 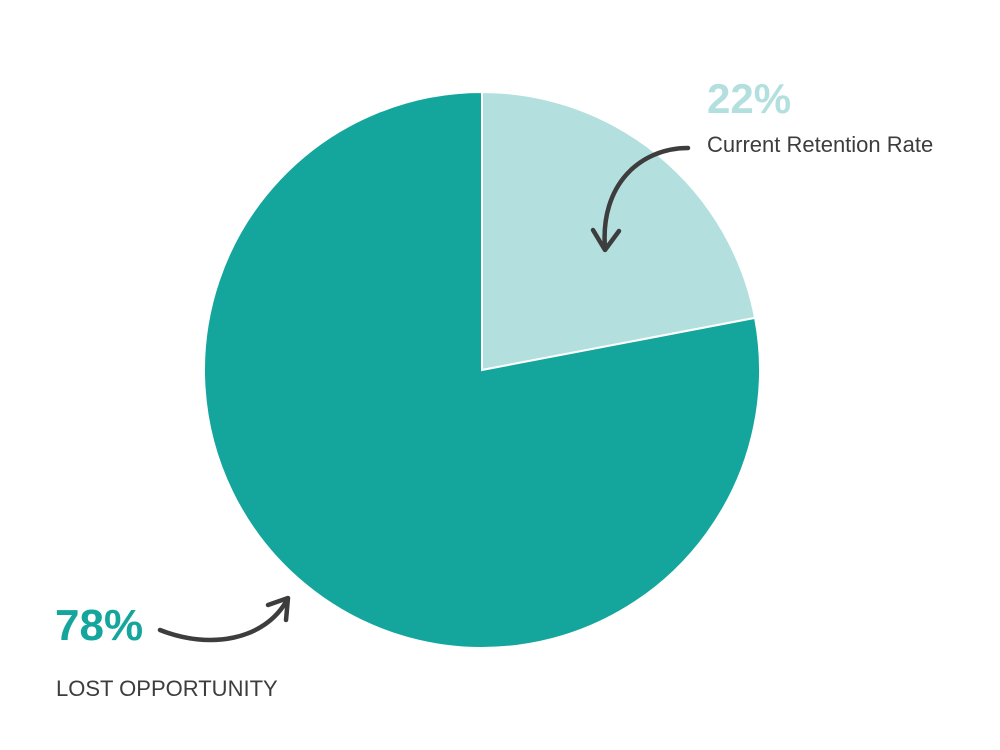 What do you see at coordinates (99, 625) in the screenshot?
I see `lost-percent-label: 78%` at bounding box center [99, 625].